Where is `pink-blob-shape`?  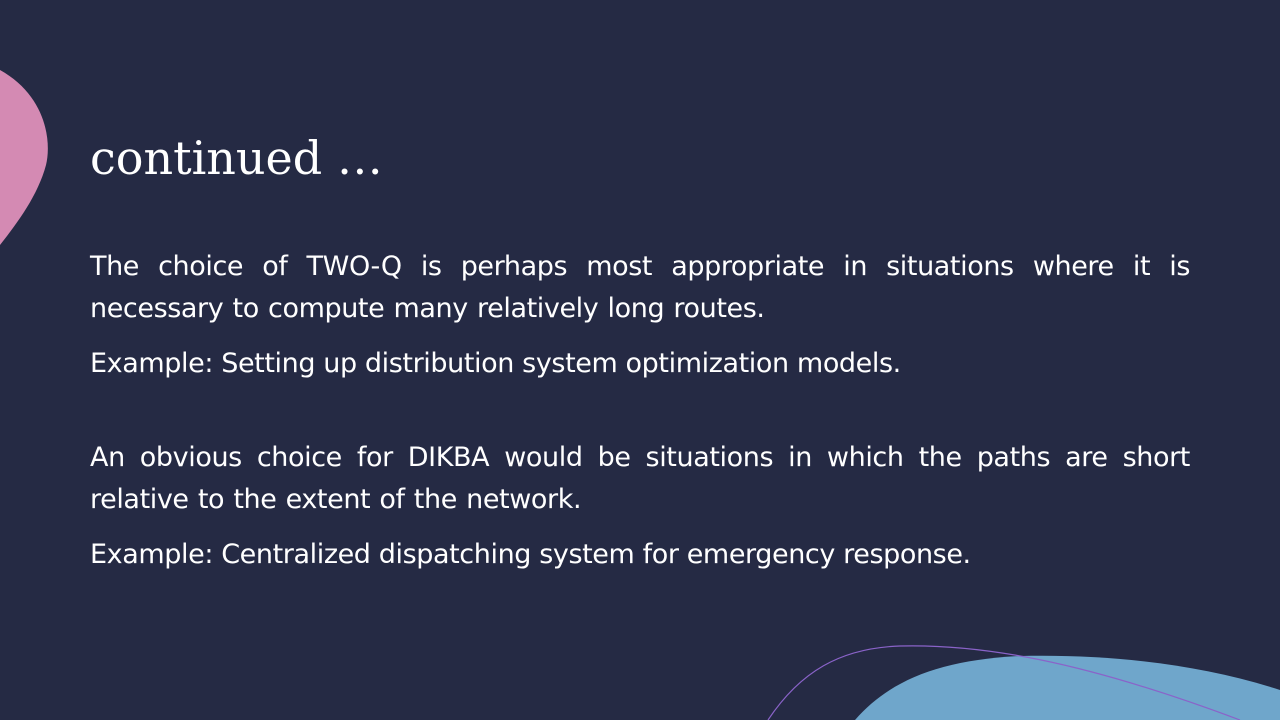 pink-blob-shape is located at coordinates (24, 157).